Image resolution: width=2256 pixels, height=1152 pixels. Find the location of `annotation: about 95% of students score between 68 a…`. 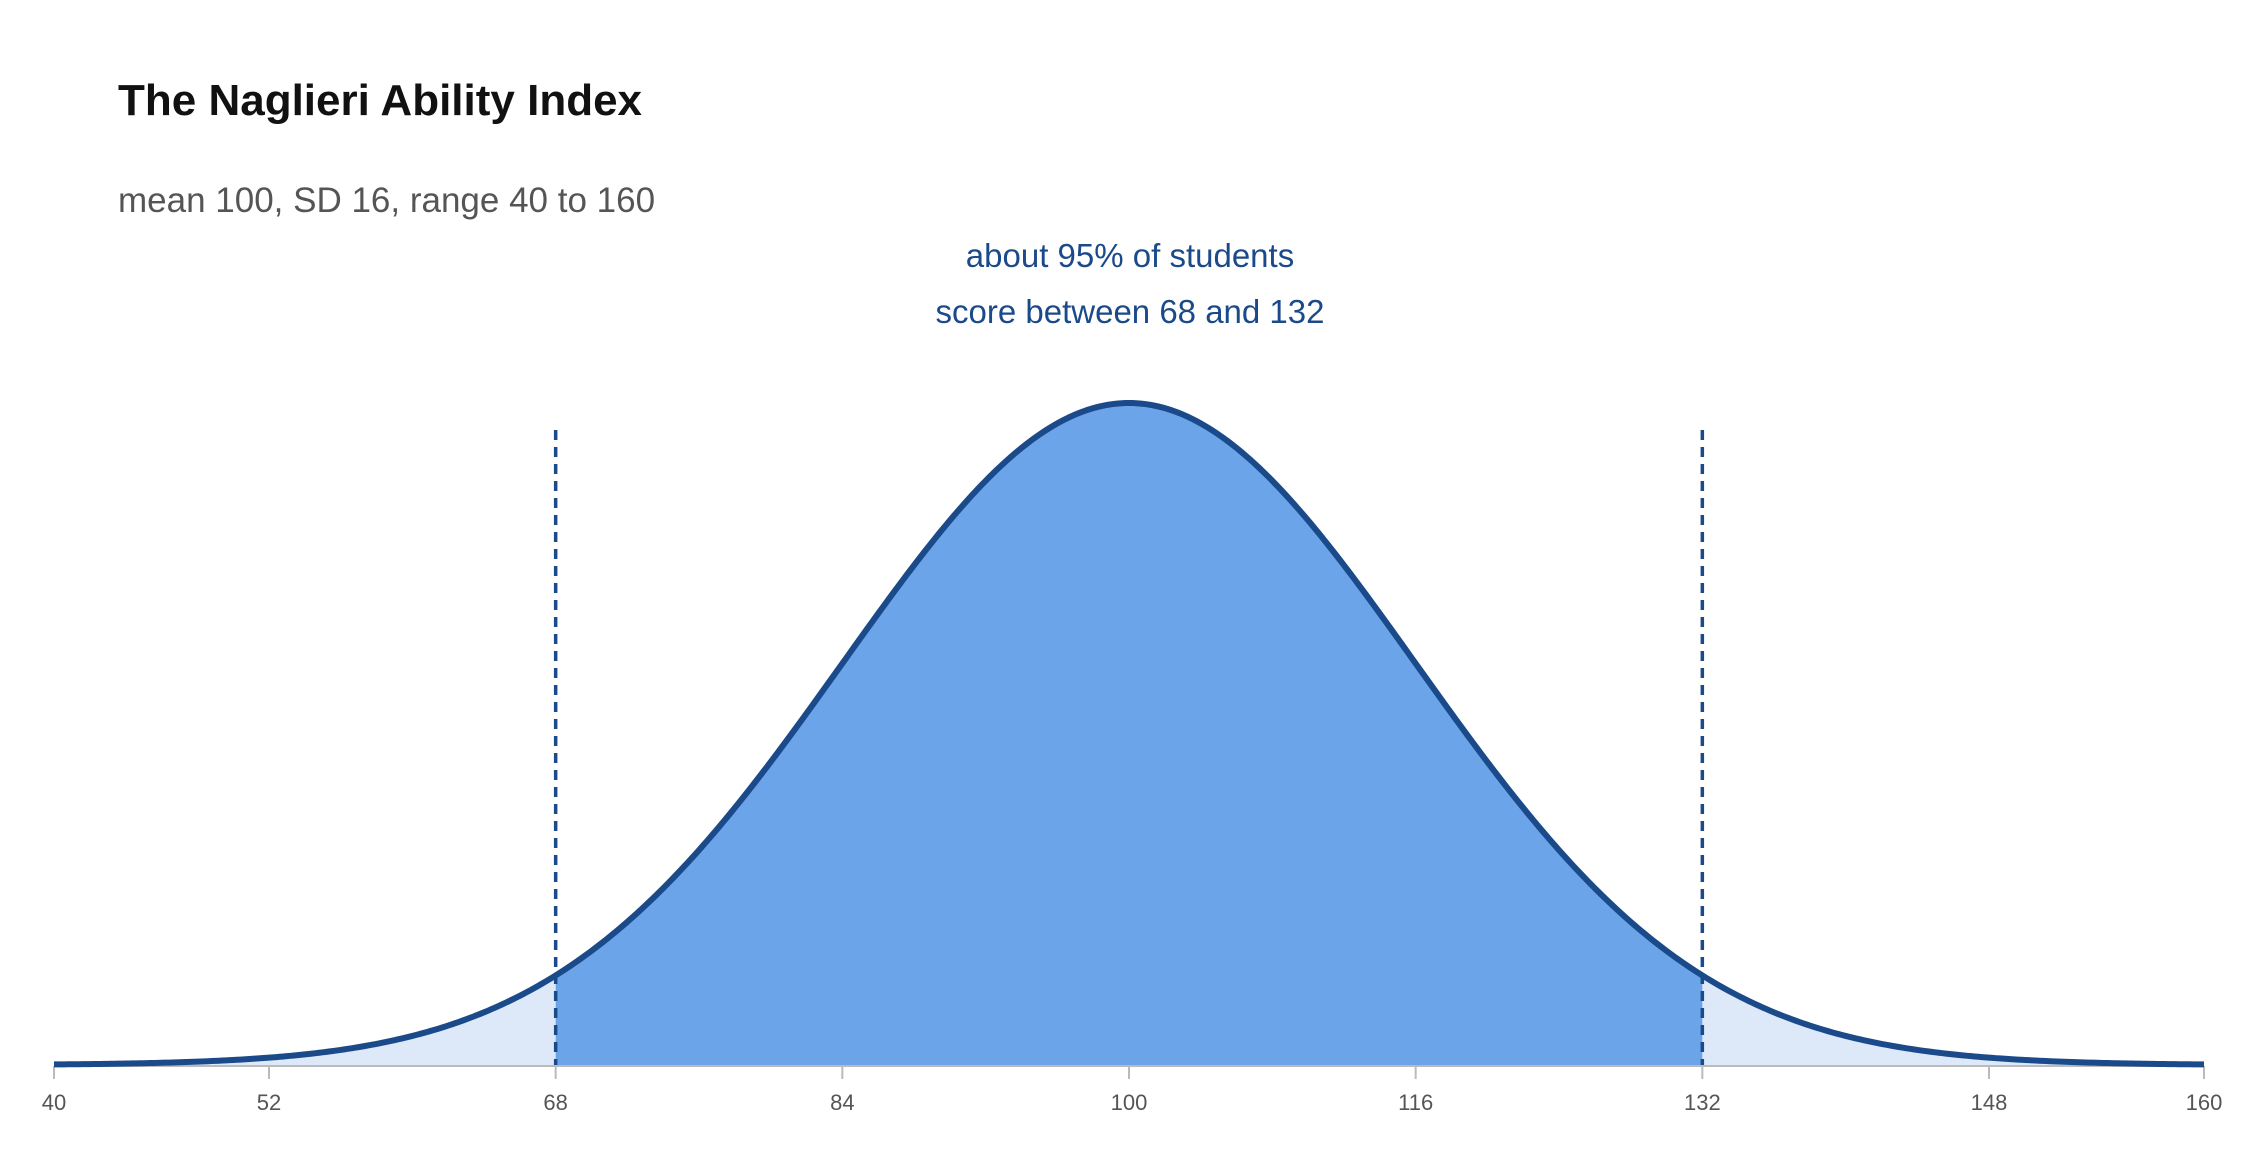

annotation: about 95% of students score between 68 a… is located at coordinates (1130, 283).